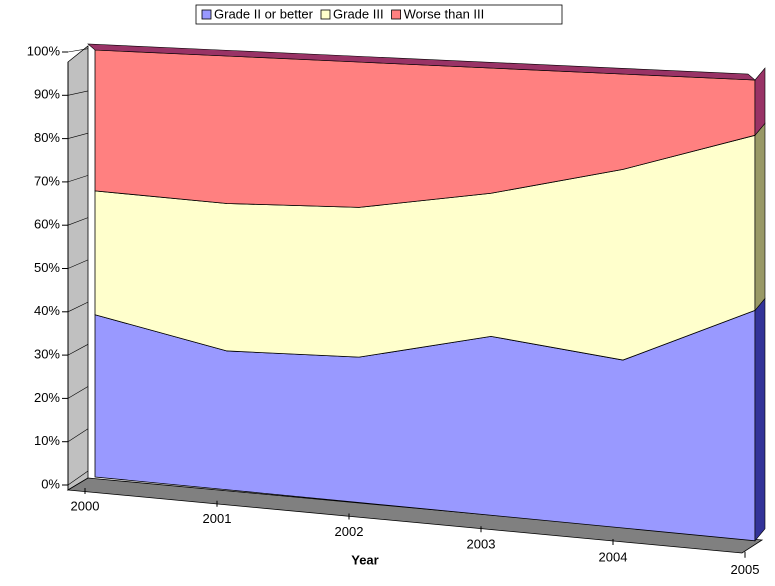 This screenshot has width=775, height=586. What do you see at coordinates (47, 180) in the screenshot?
I see `y-tick-label: 70%` at bounding box center [47, 180].